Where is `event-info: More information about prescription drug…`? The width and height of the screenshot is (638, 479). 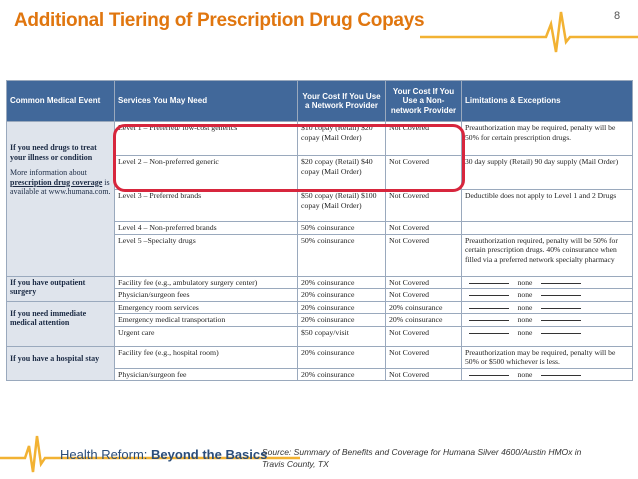 event-info: More information about prescription drug… is located at coordinates (60, 182).